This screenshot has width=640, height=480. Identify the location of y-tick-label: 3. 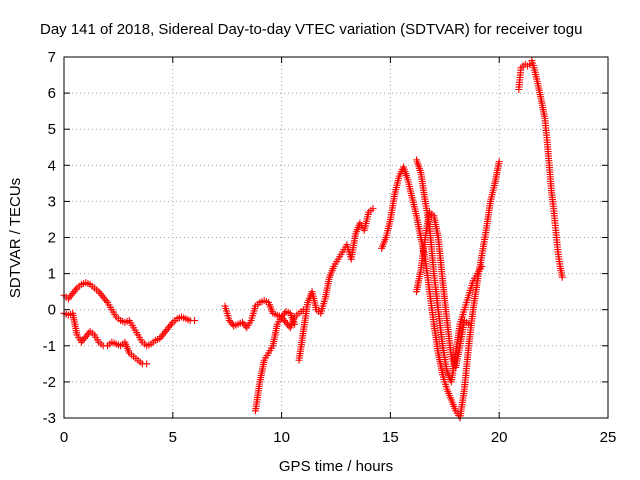
(52, 201).